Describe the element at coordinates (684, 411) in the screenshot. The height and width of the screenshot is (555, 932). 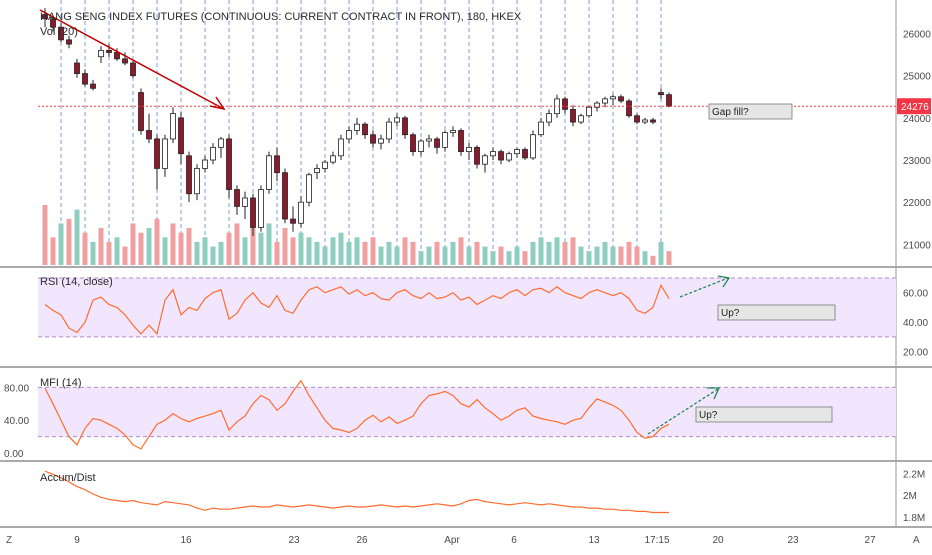
I see `mfi-uptrend-arrow` at that location.